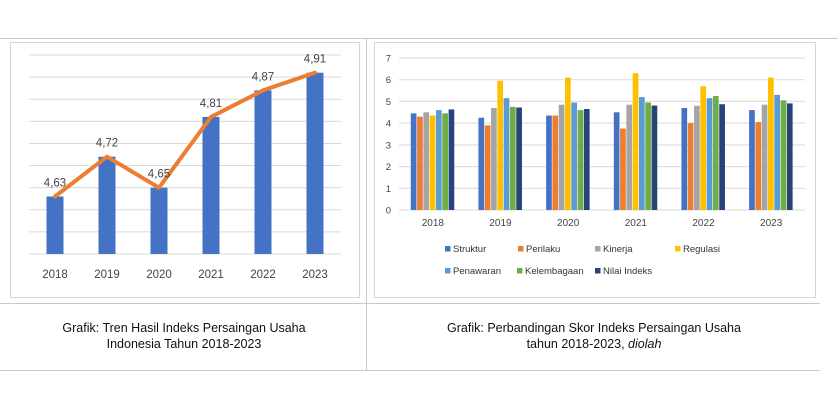 This screenshot has width=838, height=400. Describe the element at coordinates (438, 160) in the screenshot. I see `bar-penawaran-2018` at that location.